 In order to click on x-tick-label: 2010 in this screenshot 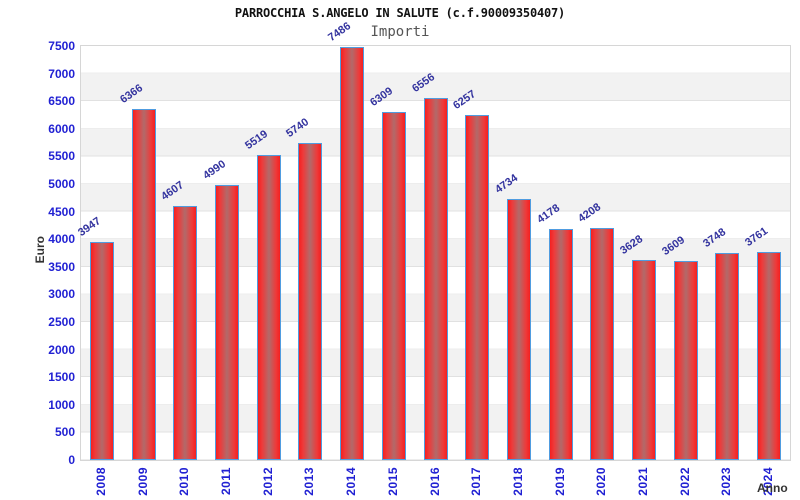, I will do `click(184, 481)`.